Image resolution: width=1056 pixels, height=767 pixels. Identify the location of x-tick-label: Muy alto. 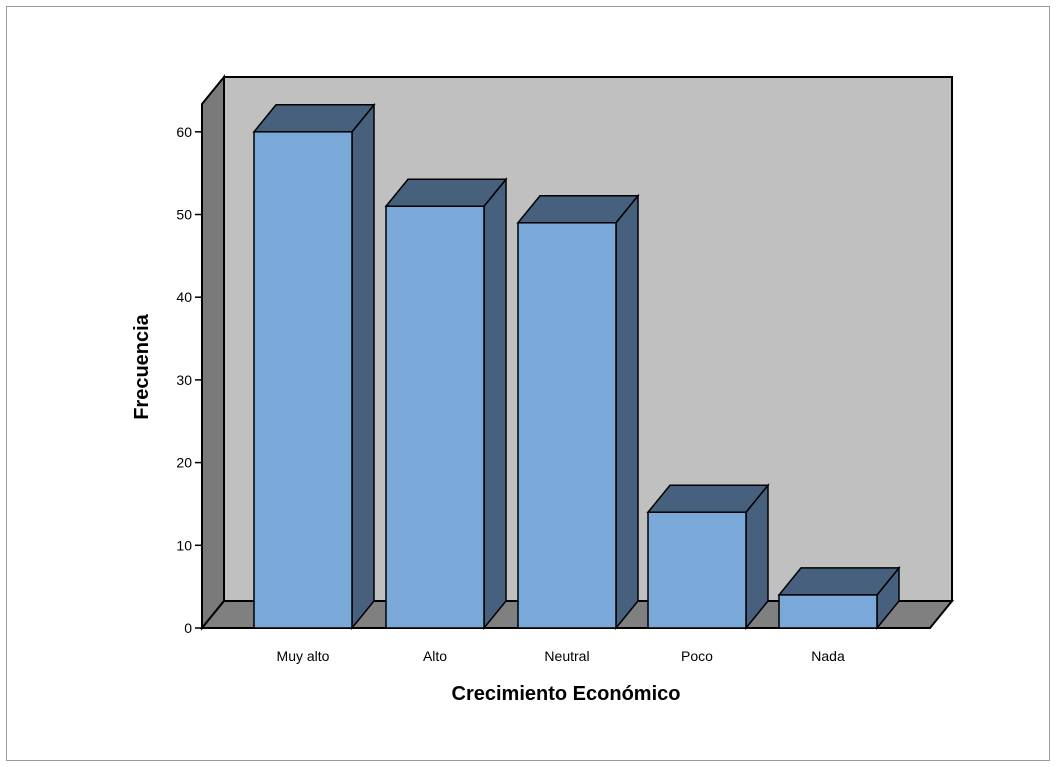
(303, 656).